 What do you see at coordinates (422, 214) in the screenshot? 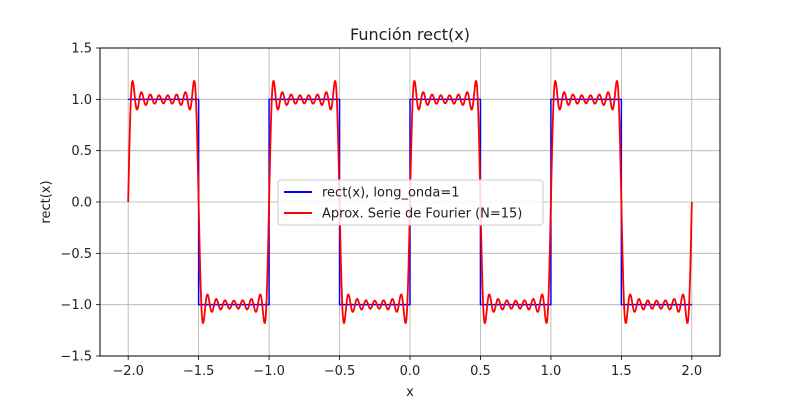
I see `legend-label-2: Aprox. Serie de Fourier (N=15)` at bounding box center [422, 214].